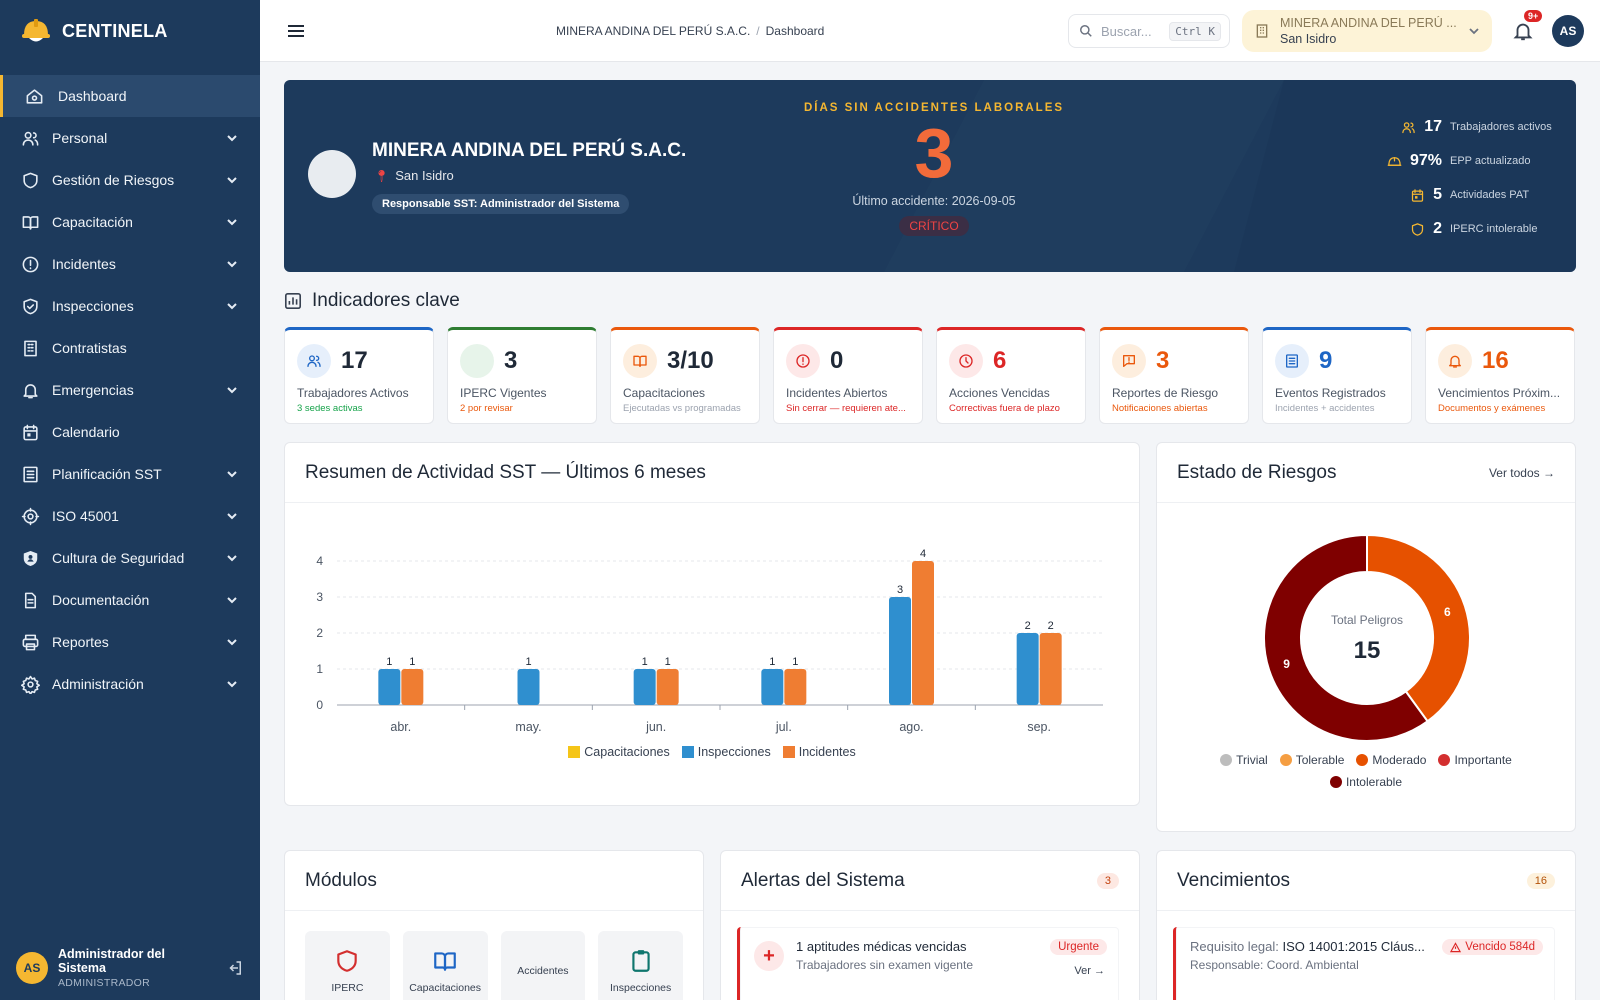 The height and width of the screenshot is (1000, 1600). I want to click on notifications-bell-icon, so click(1523, 31).